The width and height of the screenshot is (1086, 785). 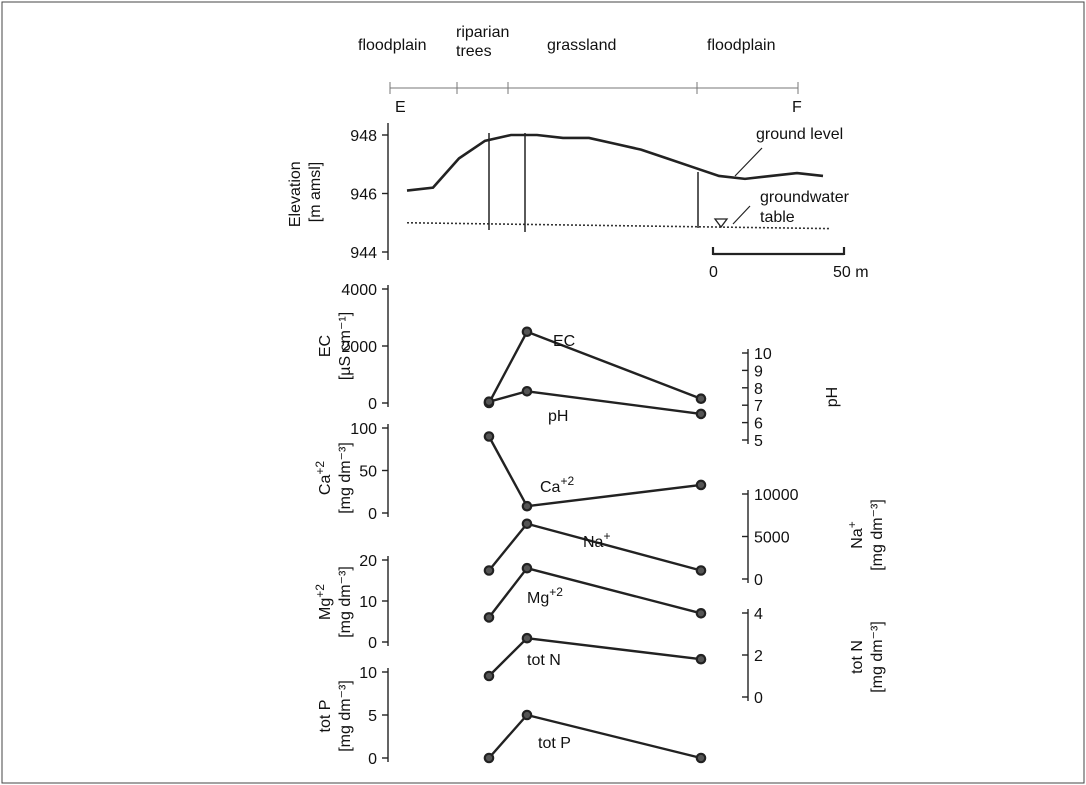 What do you see at coordinates (806, 207) in the screenshot?
I see `groundwater-table-label: groundwater table` at bounding box center [806, 207].